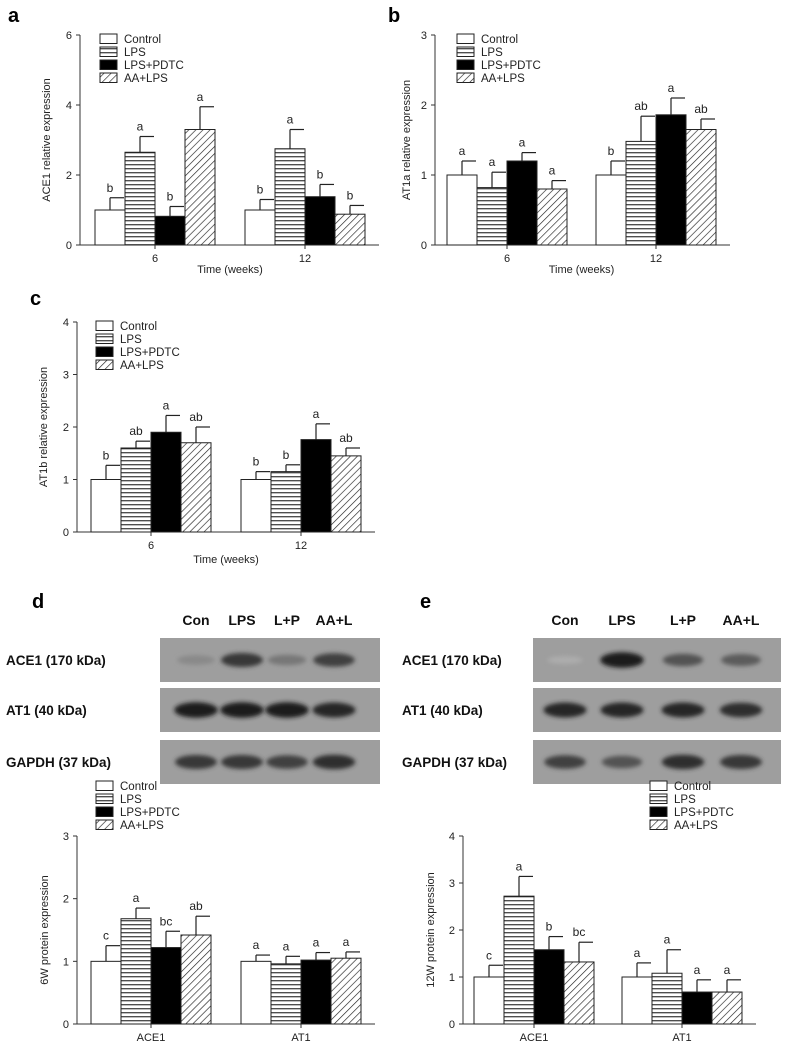  Describe the element at coordinates (667, 998) in the screenshot. I see `bar-lps-at1` at that location.